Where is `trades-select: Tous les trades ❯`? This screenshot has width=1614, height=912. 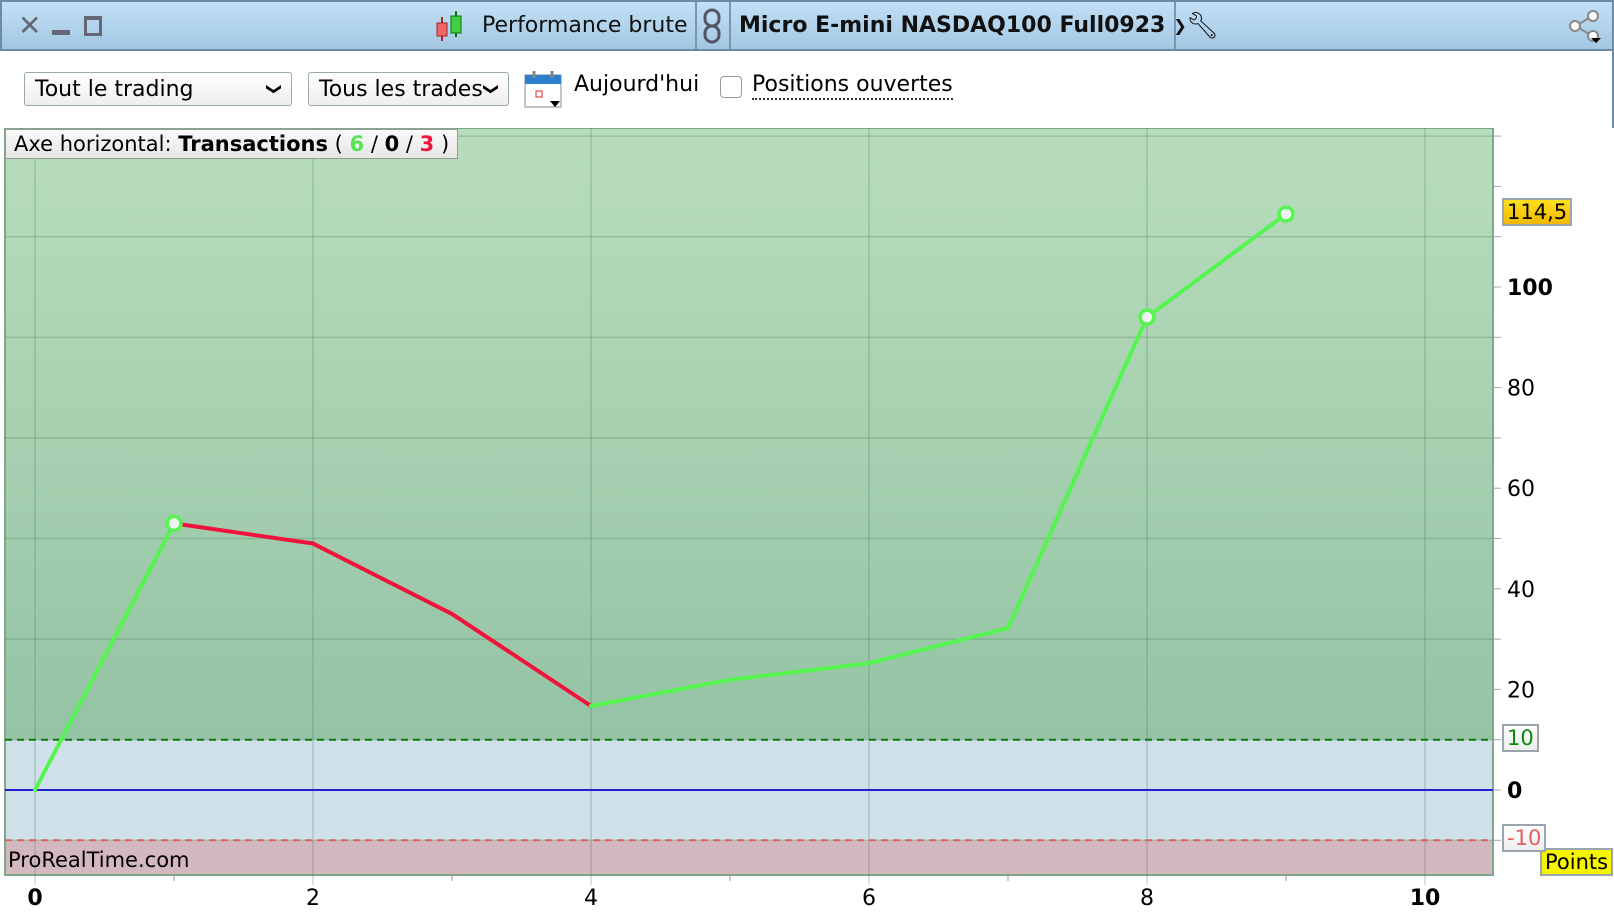
trades-select: Tous les trades ❯ is located at coordinates (408, 89).